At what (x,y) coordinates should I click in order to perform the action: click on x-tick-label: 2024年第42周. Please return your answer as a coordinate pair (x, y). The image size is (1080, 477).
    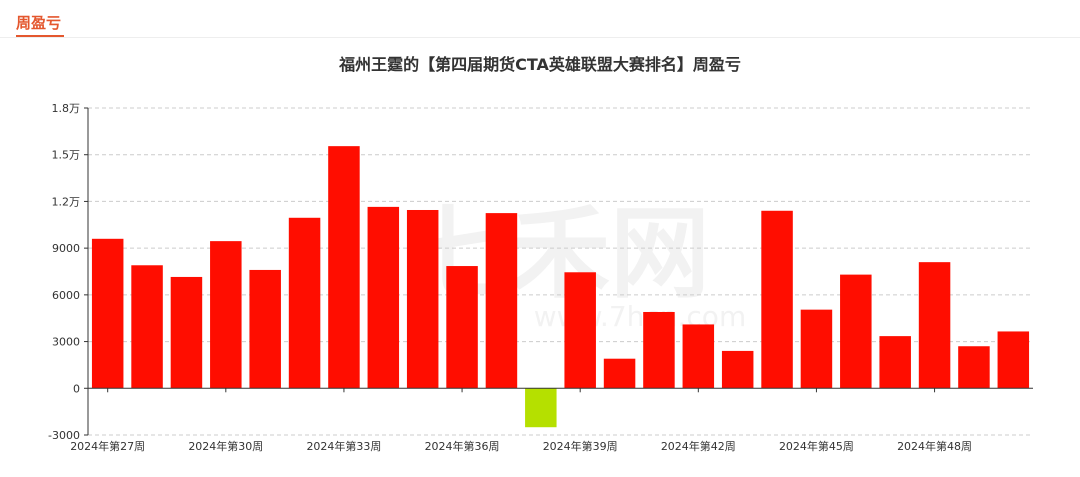
    Looking at the image, I should click on (698, 446).